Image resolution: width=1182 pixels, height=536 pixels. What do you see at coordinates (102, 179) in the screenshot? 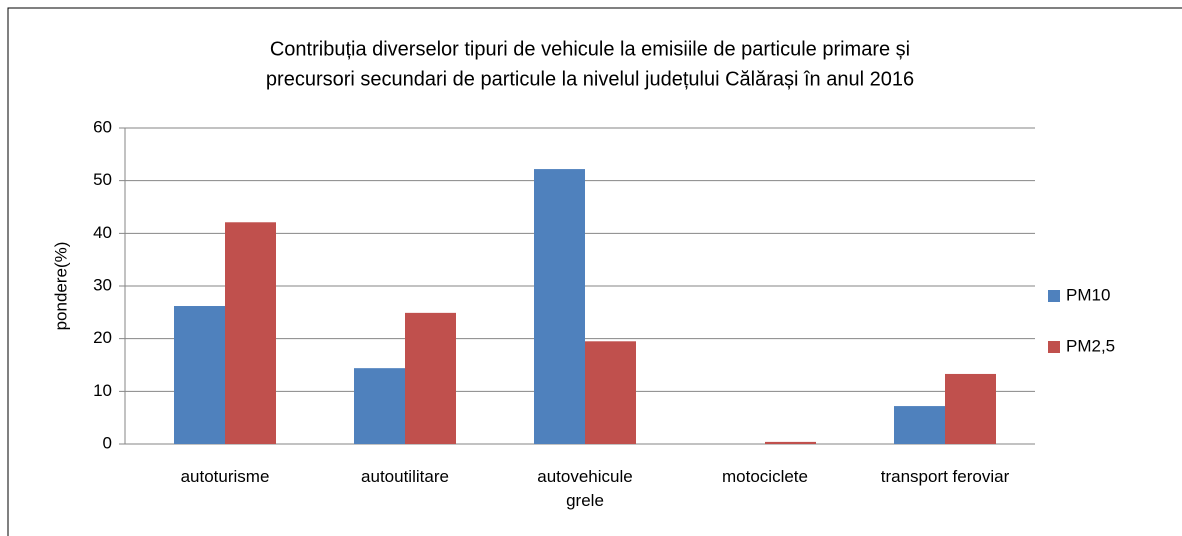
I see `y-tick-label: 50` at bounding box center [102, 179].